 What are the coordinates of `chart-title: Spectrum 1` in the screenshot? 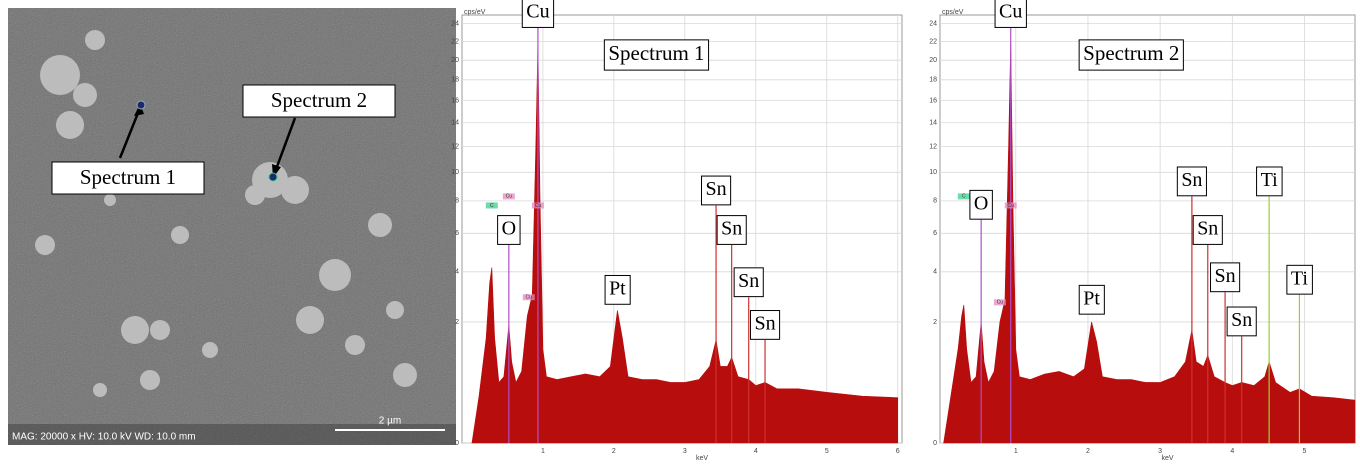 It's located at (656, 53).